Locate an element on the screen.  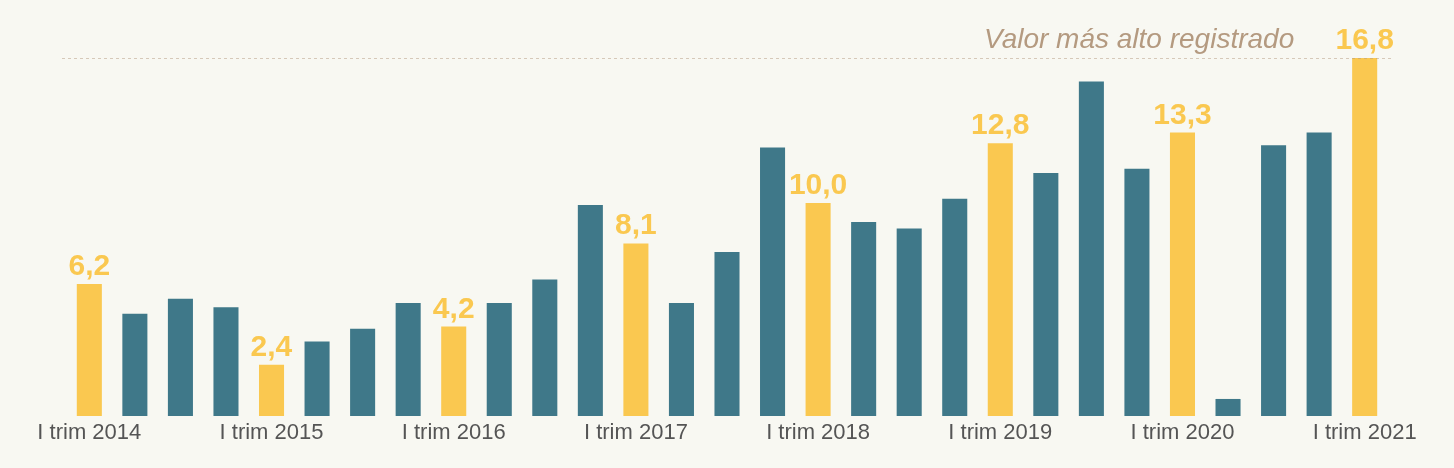
data-label: 2,4 is located at coordinates (271, 345).